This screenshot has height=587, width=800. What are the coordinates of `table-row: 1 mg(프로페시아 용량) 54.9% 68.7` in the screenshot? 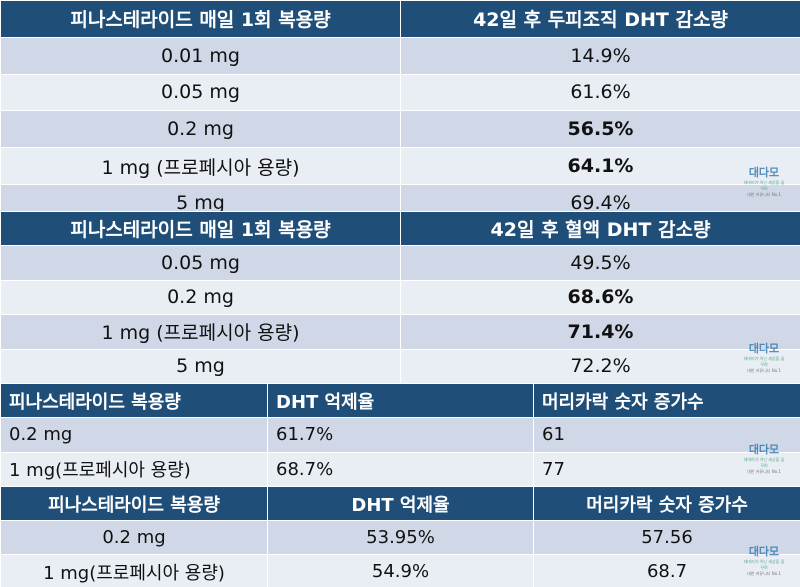 It's located at (400, 570).